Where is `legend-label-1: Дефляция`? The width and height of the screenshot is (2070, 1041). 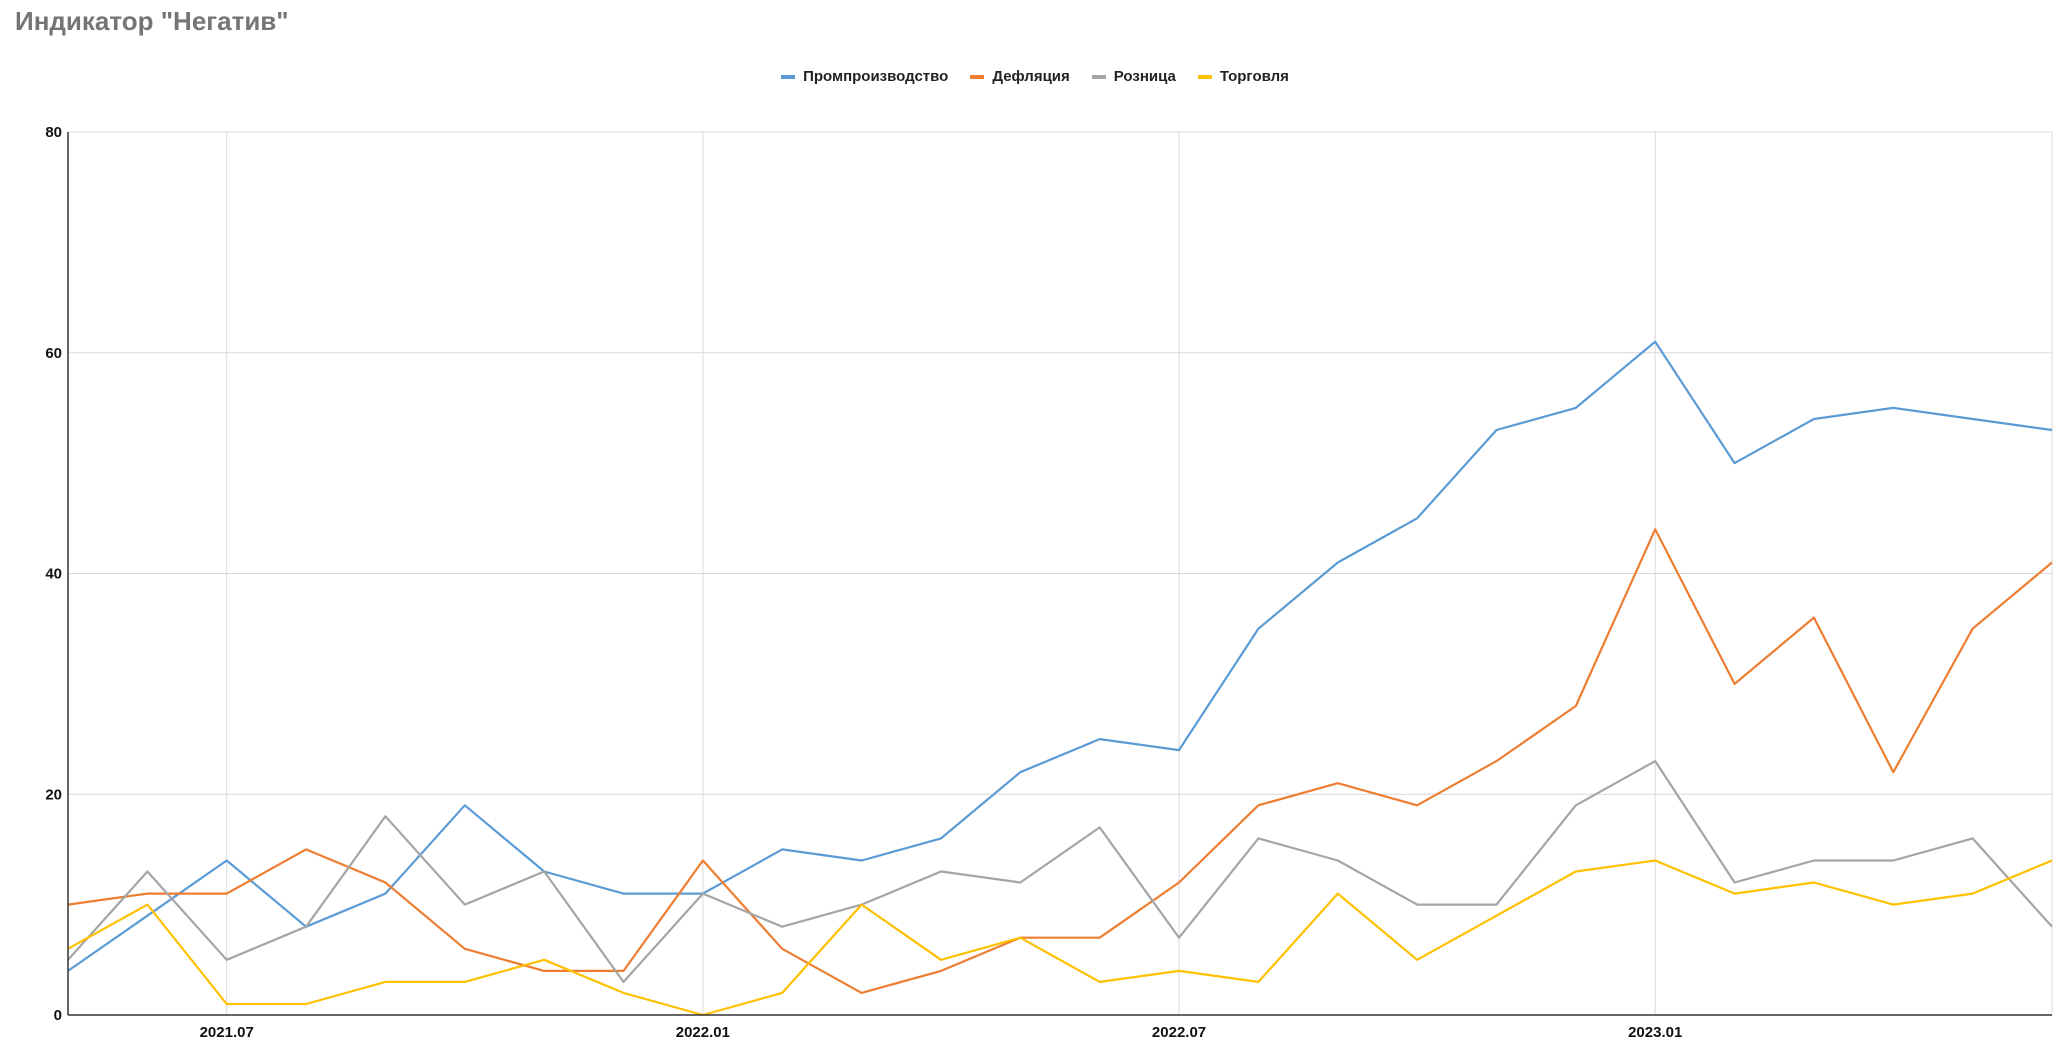 legend-label-1: Дефляция is located at coordinates (1031, 76).